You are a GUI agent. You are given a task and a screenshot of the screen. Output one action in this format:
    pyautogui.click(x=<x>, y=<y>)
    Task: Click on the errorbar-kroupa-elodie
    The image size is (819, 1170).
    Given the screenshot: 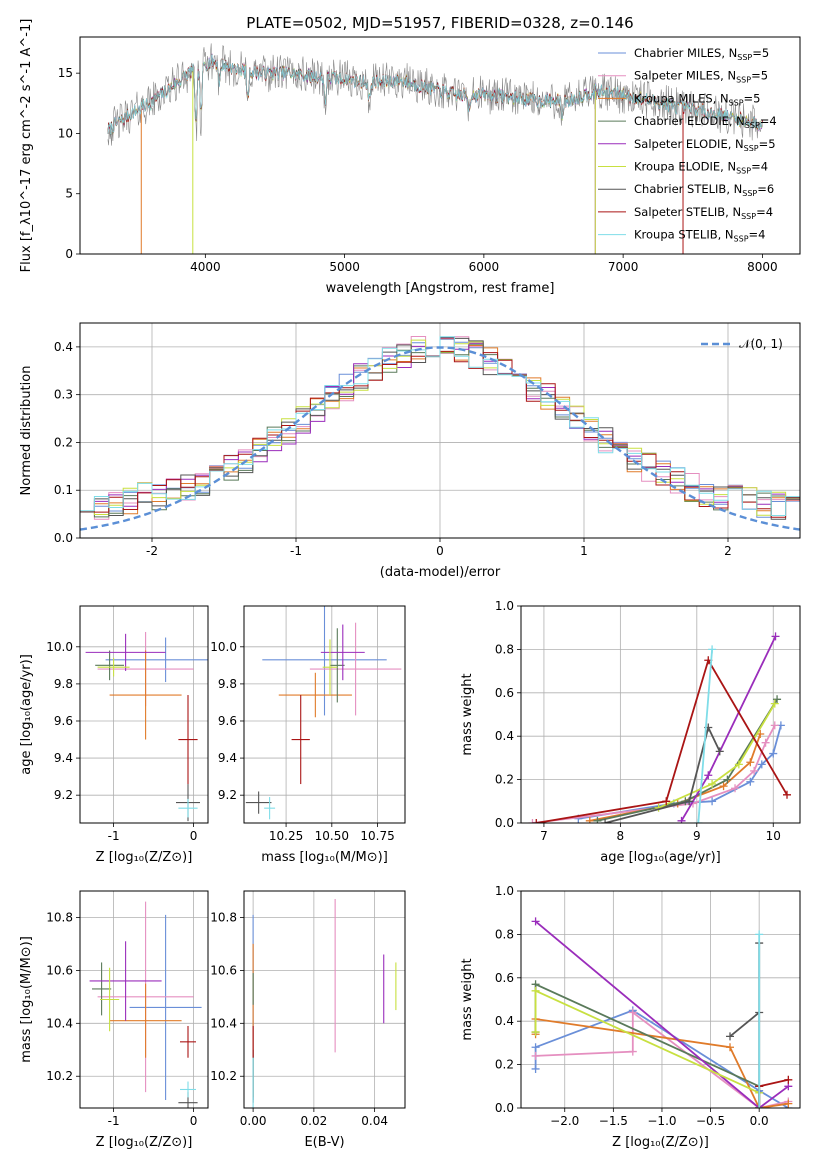 What is the action you would take?
    pyautogui.click(x=113, y=667)
    